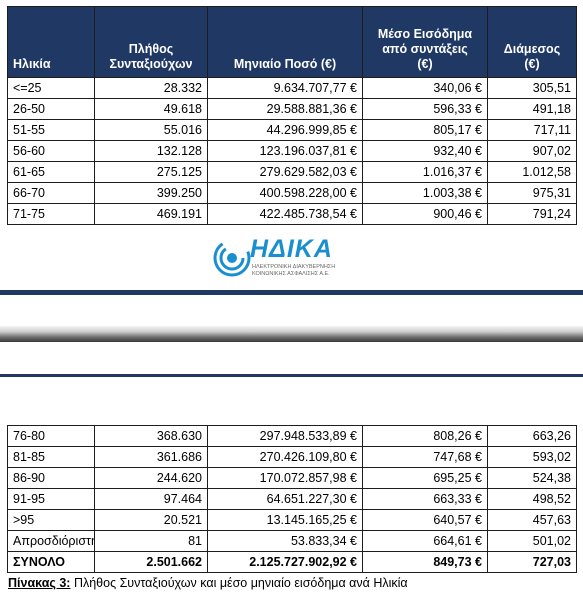 Image resolution: width=583 pixels, height=597 pixels. Describe the element at coordinates (291, 292) in the screenshot. I see `page-divider-top` at that location.